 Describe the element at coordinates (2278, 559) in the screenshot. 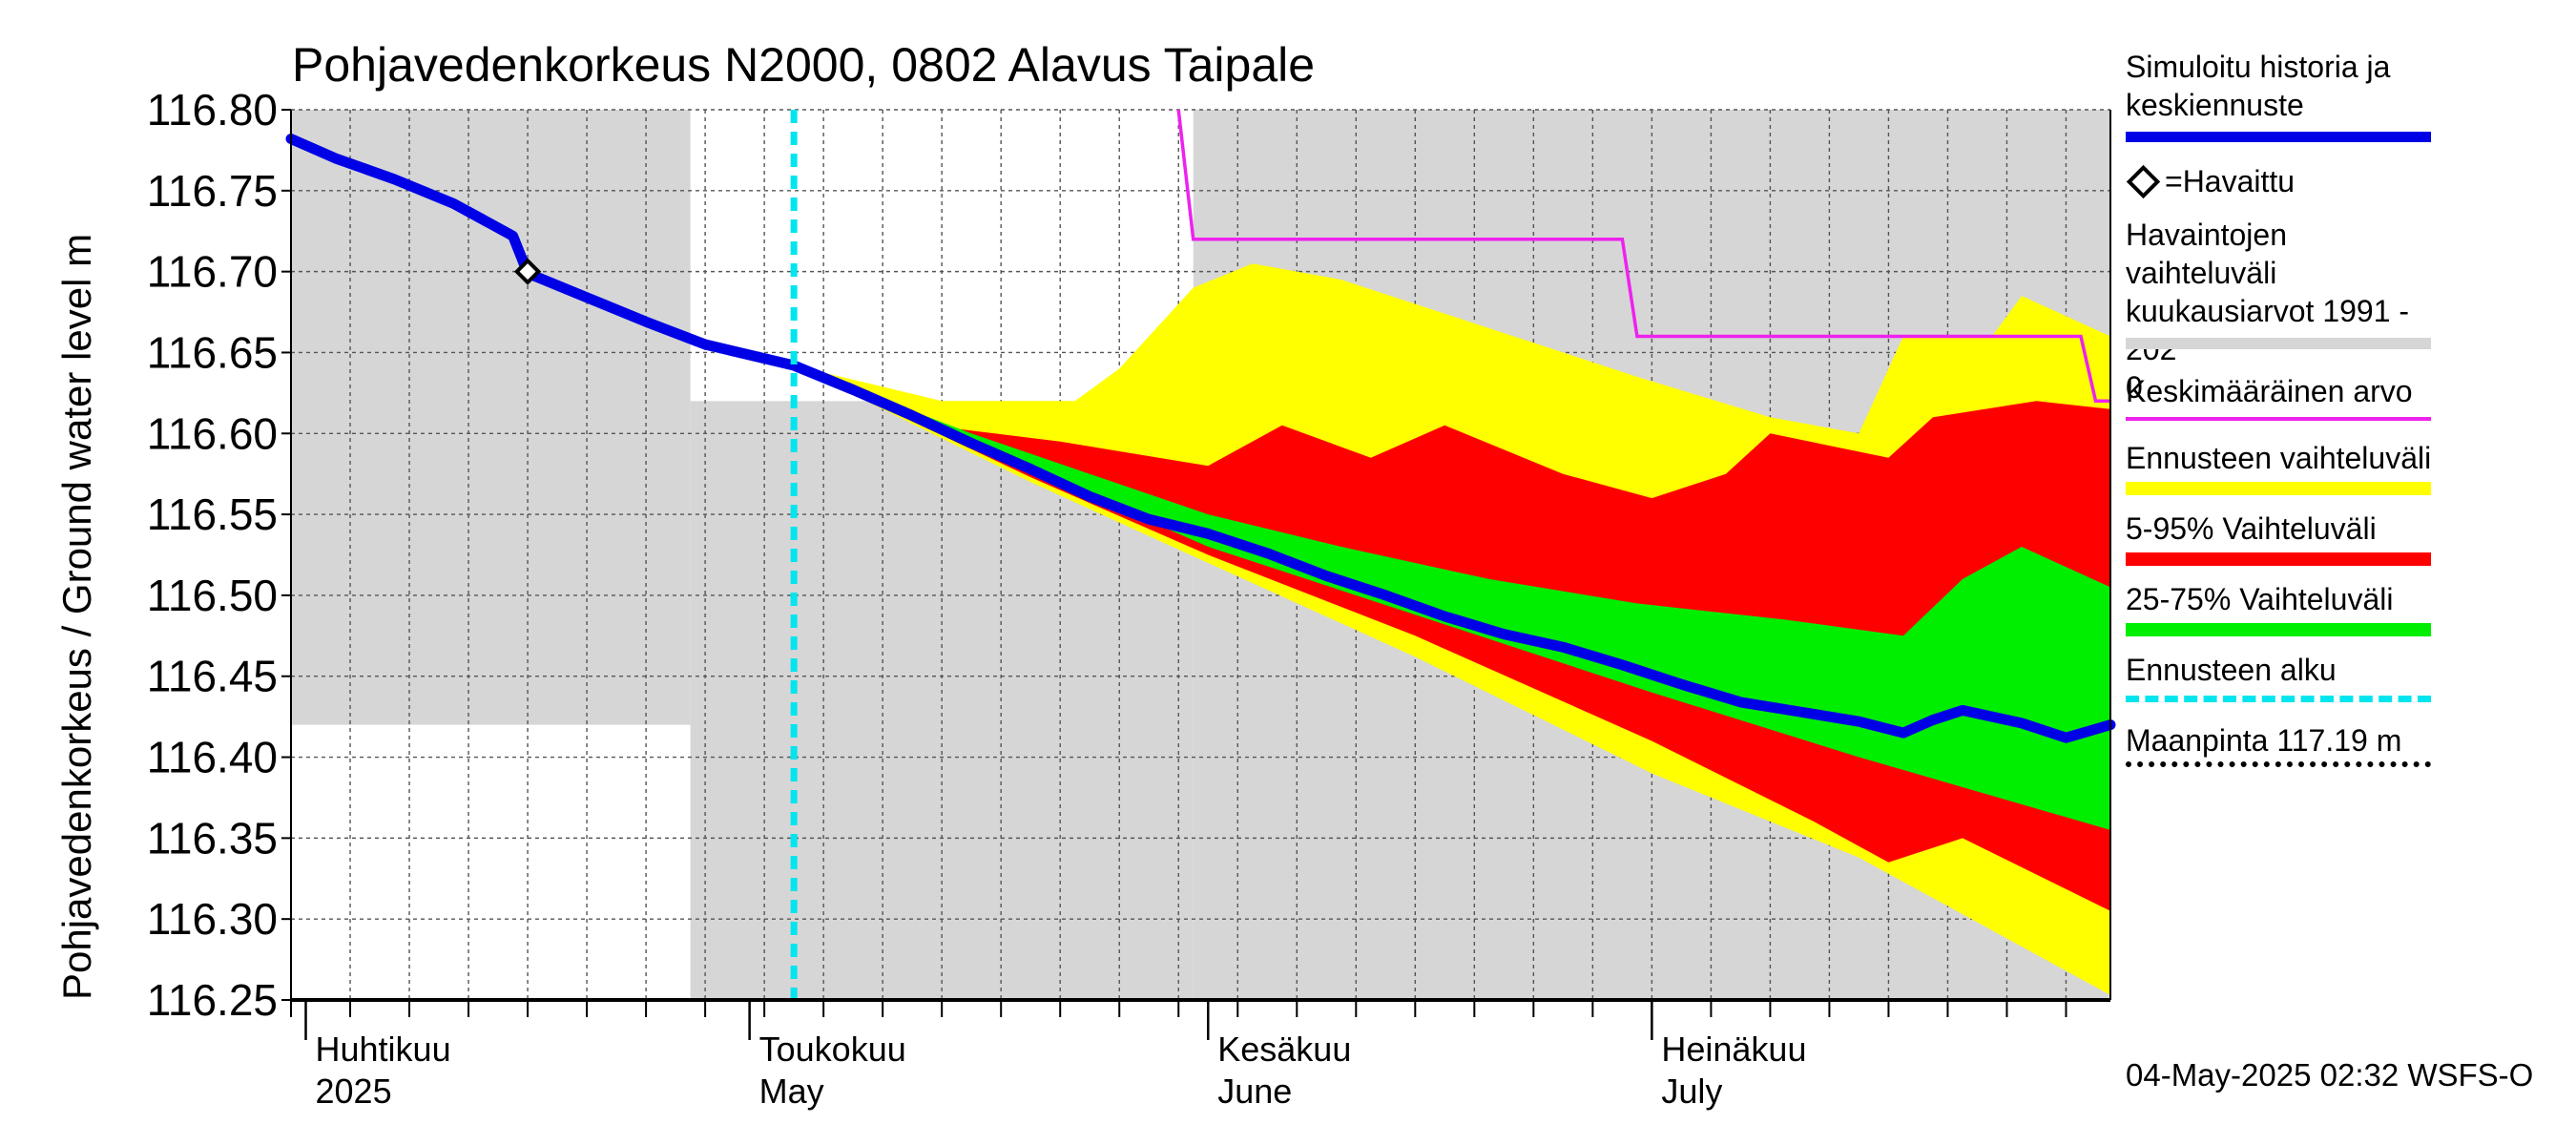

I see `legend-p5-95-swatch` at that location.